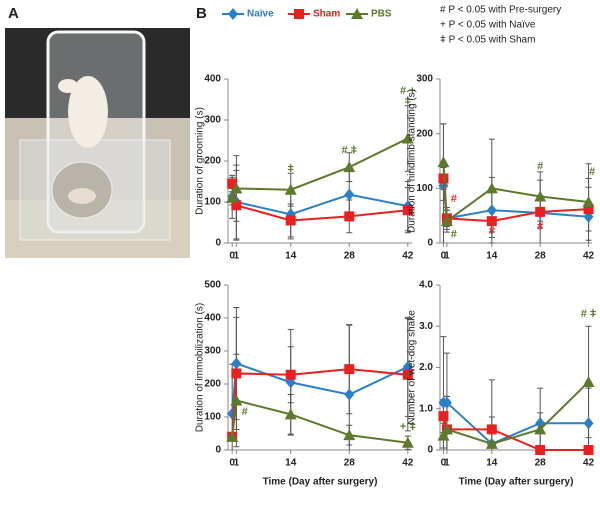 This screenshot has width=600, height=516. Describe the element at coordinates (88, 112) in the screenshot. I see `rat` at that location.